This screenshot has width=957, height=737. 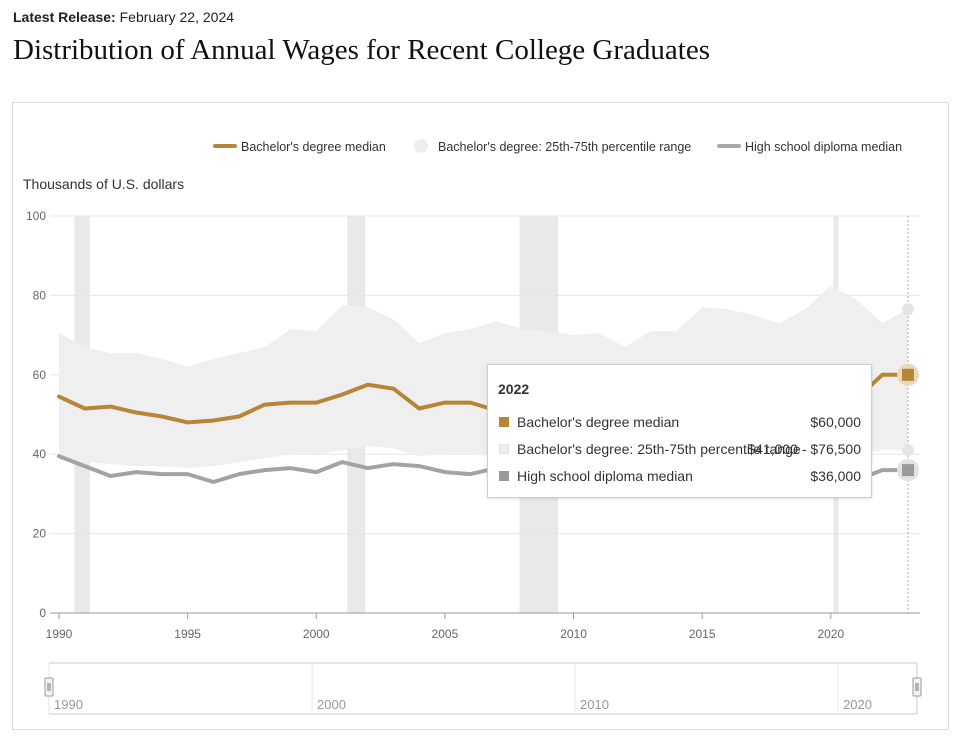 I want to click on navigator-label-2010: 2010, so click(x=594, y=704).